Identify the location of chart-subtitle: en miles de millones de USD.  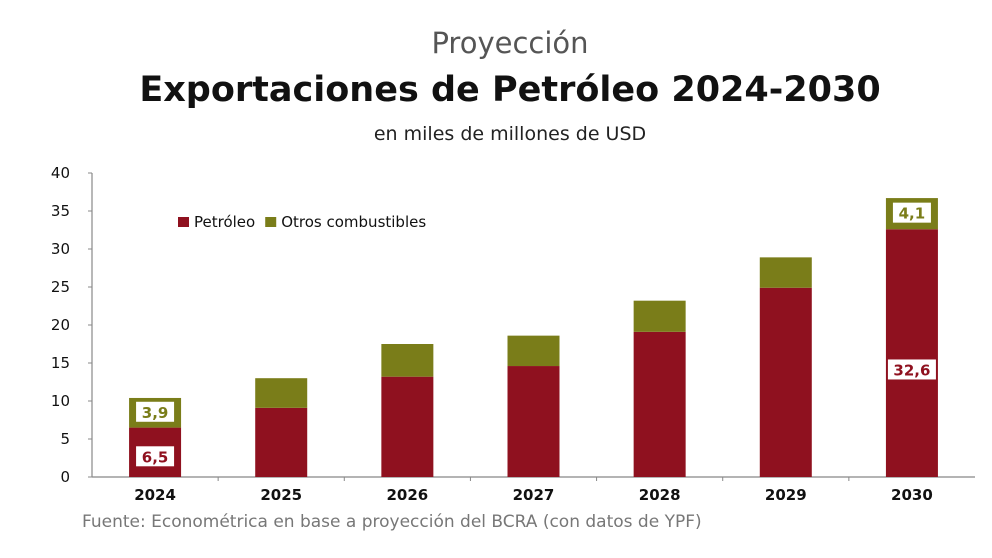
(510, 134).